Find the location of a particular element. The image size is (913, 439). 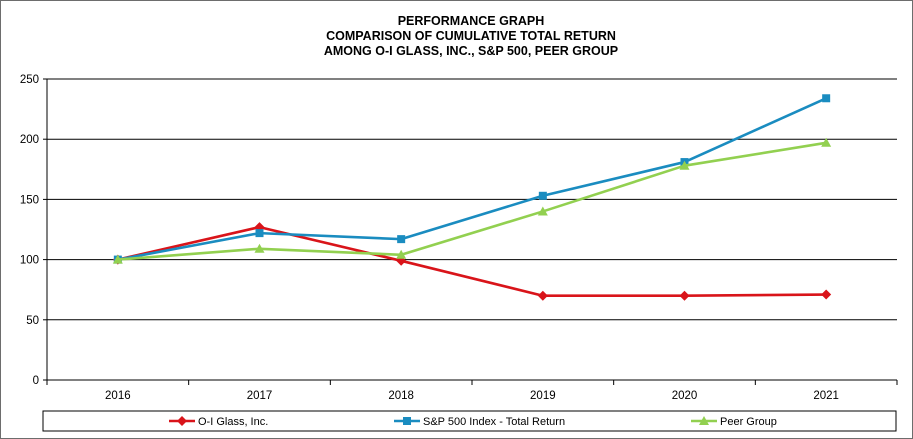

legend-label: O-I Glass, Inc. is located at coordinates (233, 422).